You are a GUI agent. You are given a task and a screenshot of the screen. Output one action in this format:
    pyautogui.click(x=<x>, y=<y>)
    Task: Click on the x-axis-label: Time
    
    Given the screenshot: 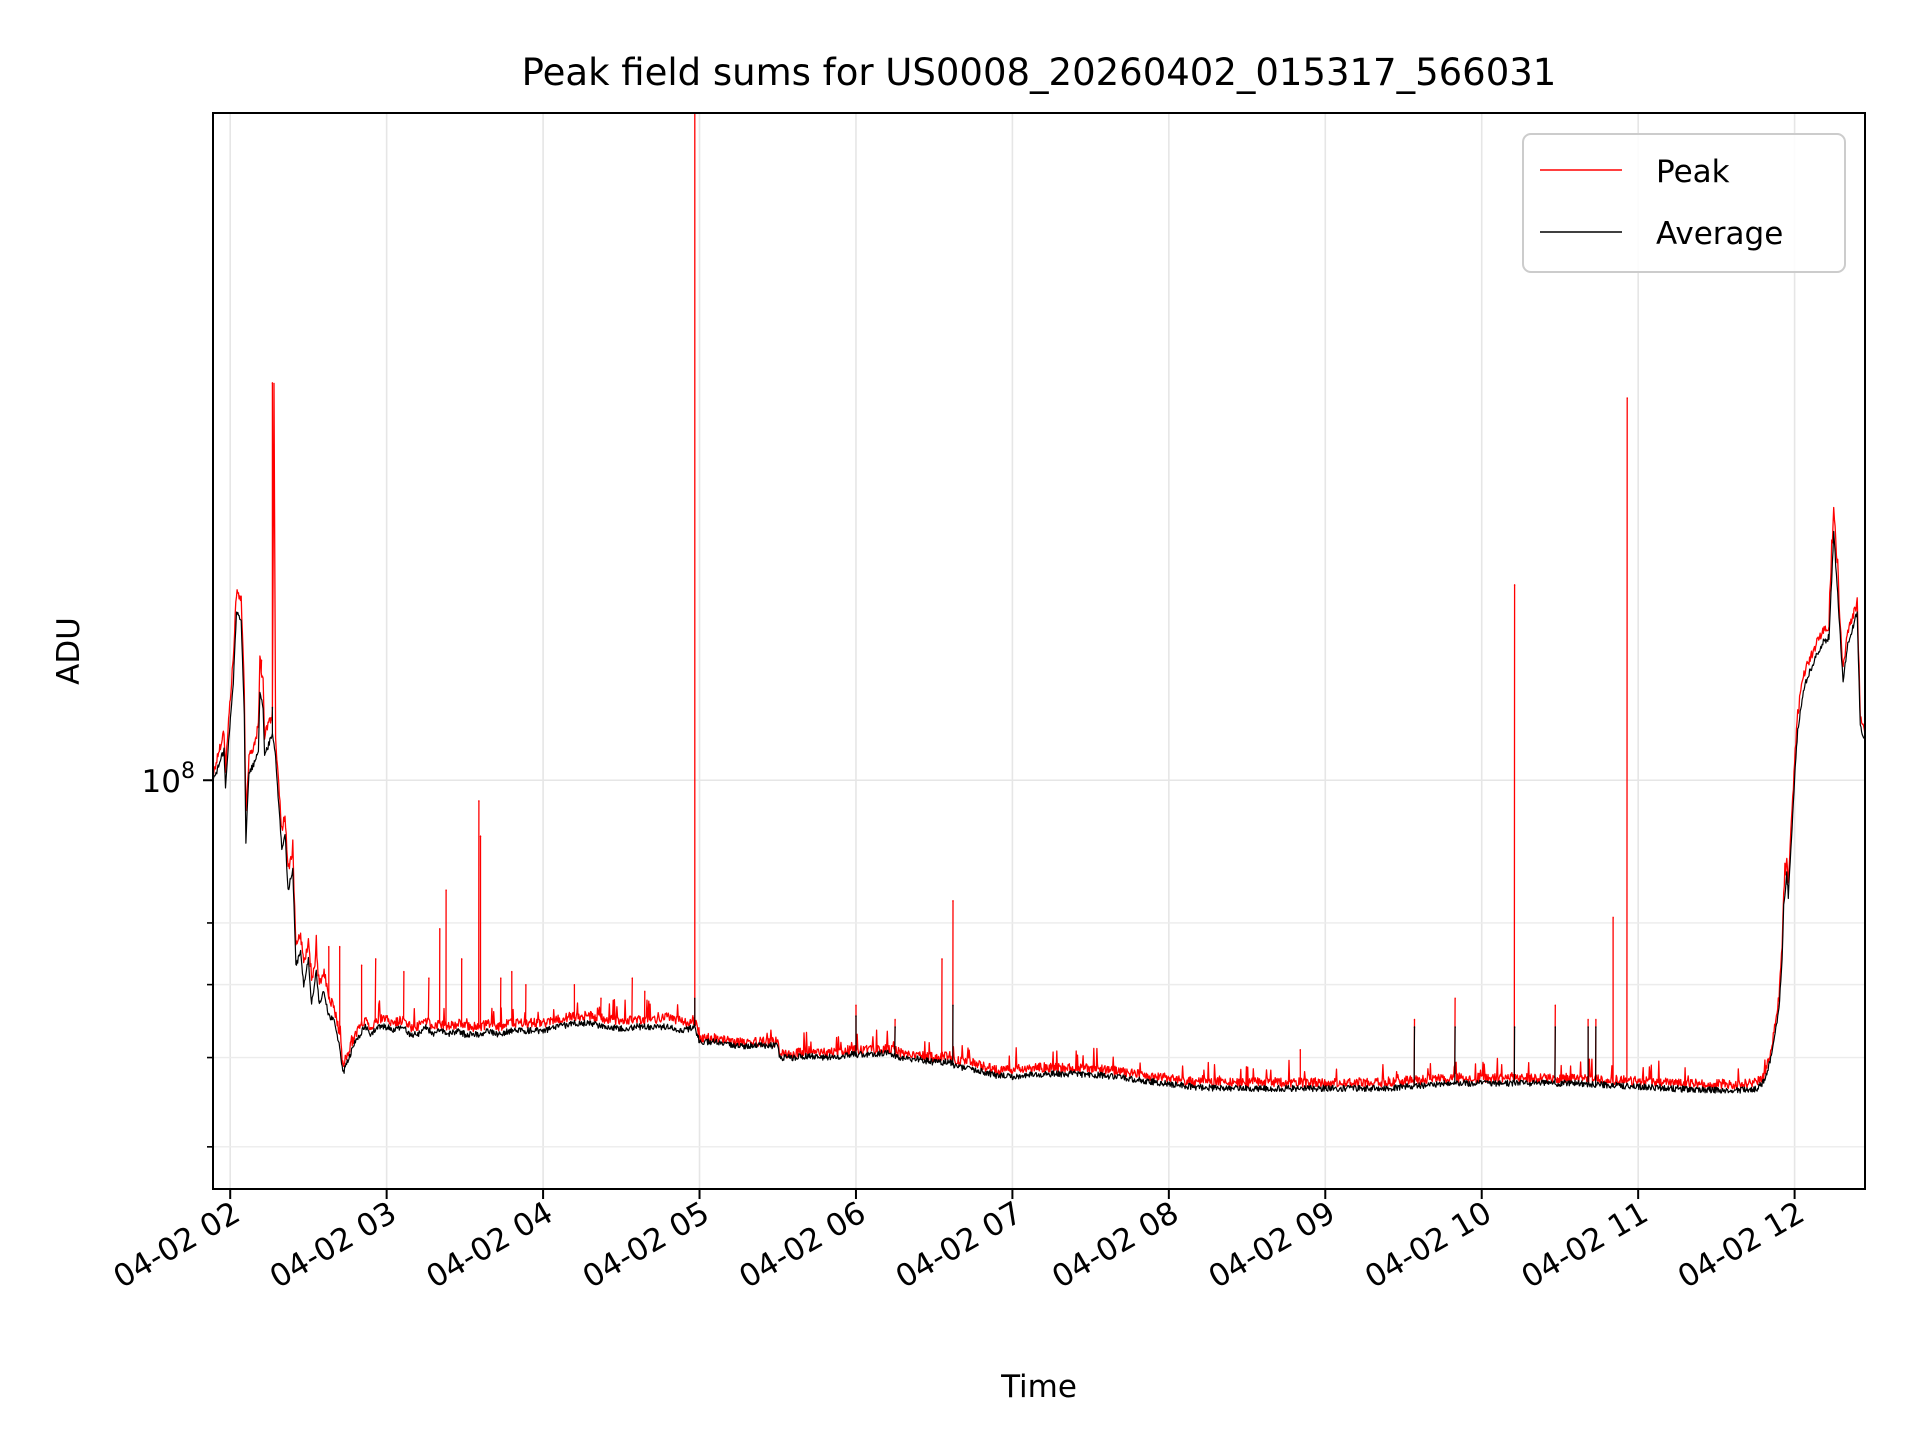 What is the action you would take?
    pyautogui.click(x=1038, y=1387)
    